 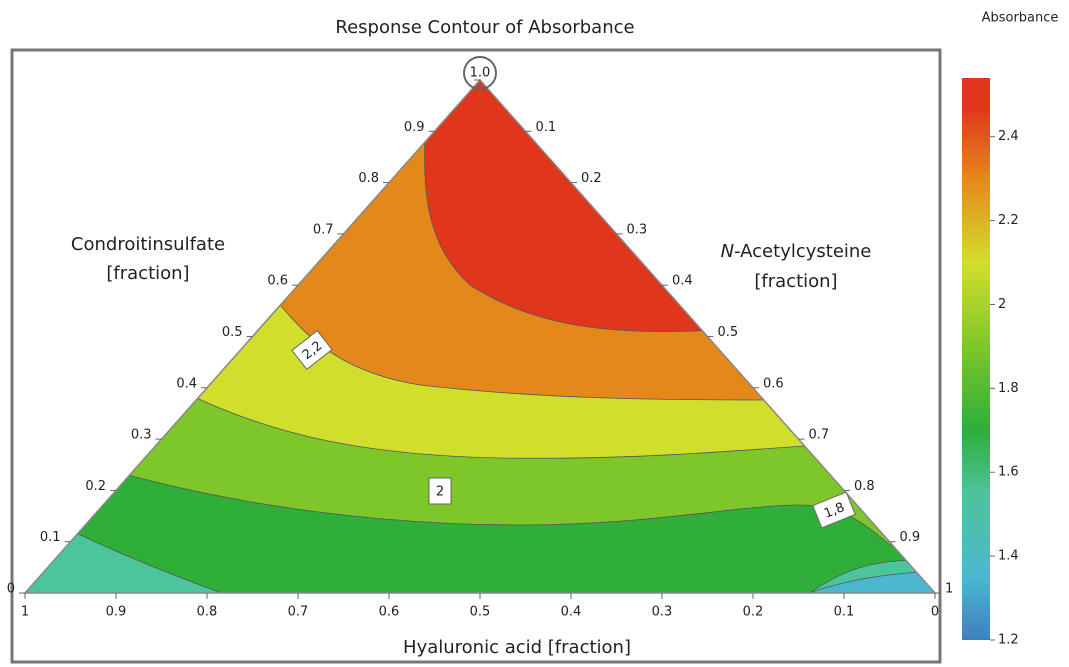 What do you see at coordinates (637, 229) in the screenshot?
I see `right-tick-label: 0.3` at bounding box center [637, 229].